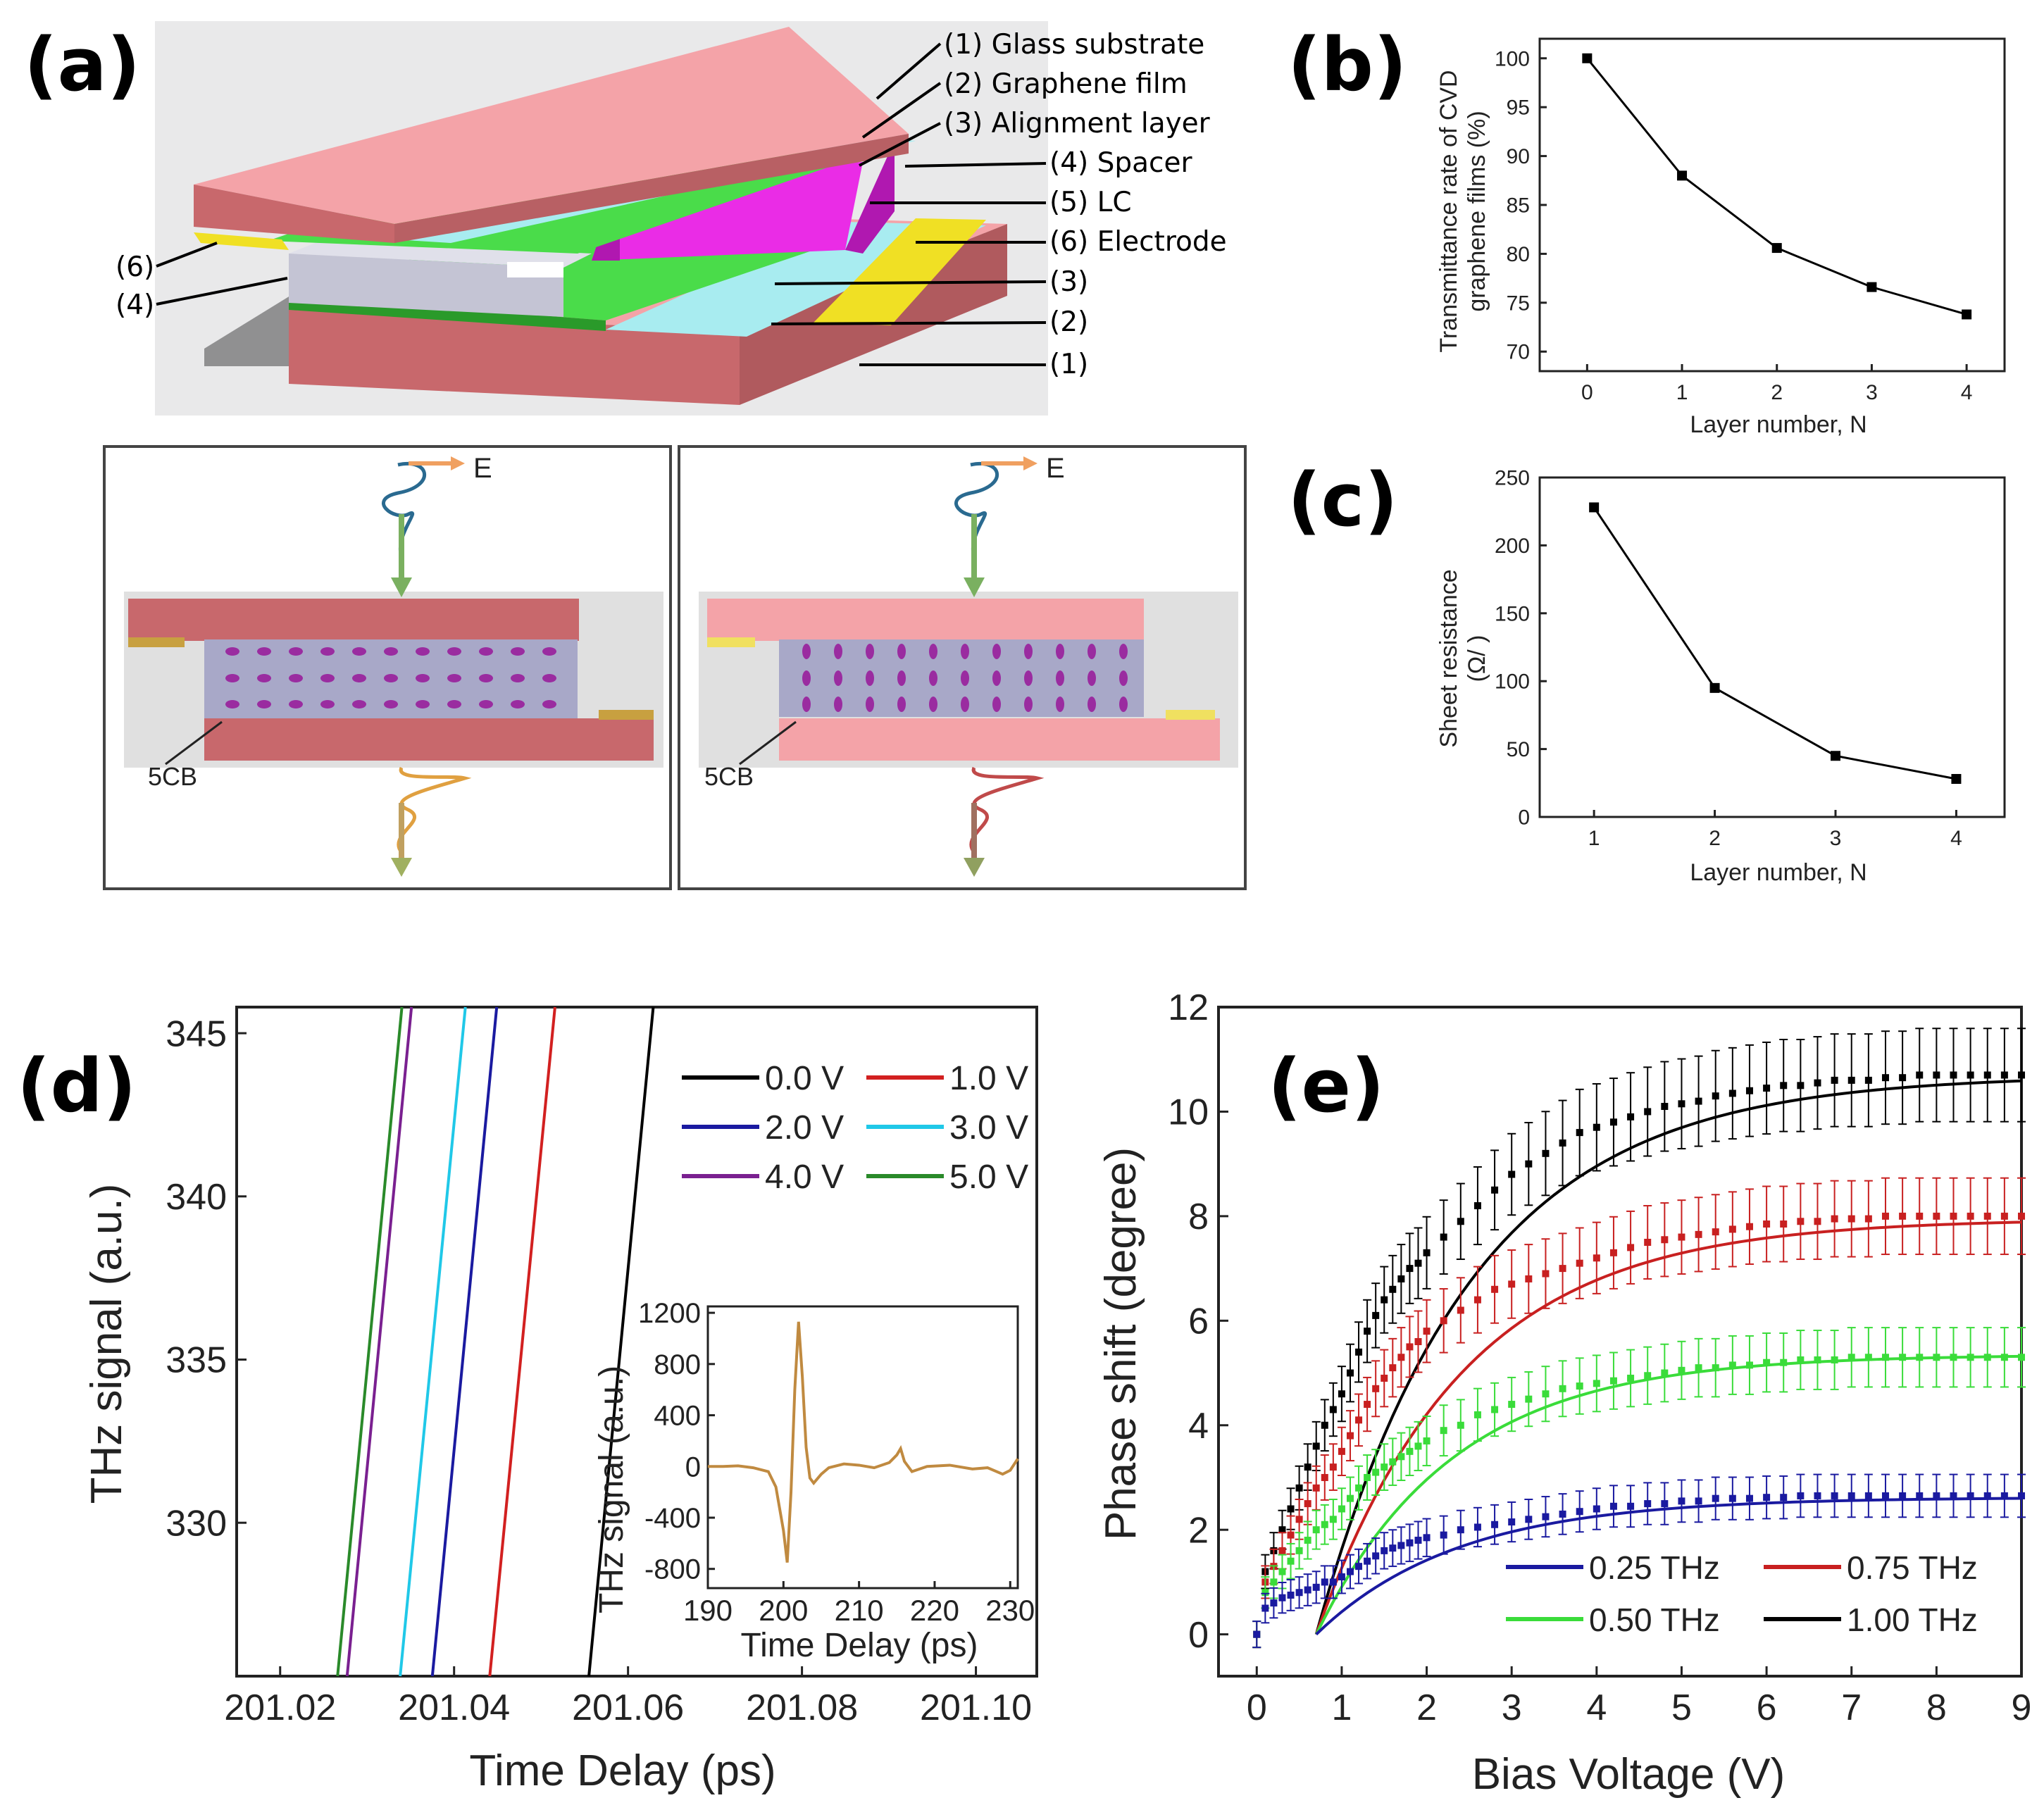 This screenshot has width=2044, height=1817. Describe the element at coordinates (1198, 1426) in the screenshot. I see `chart-e-ytick-label: 4` at that location.